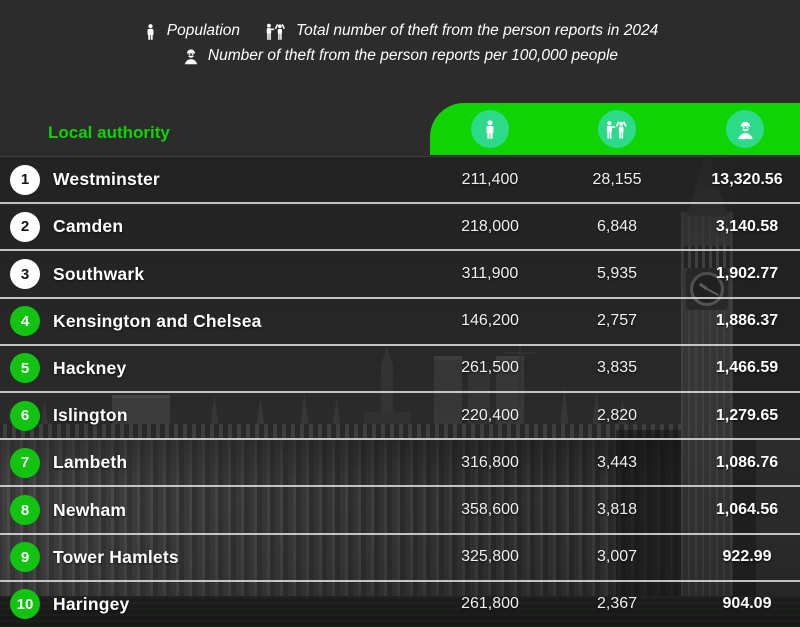  I want to click on thefts-value: 28,155, so click(617, 179).